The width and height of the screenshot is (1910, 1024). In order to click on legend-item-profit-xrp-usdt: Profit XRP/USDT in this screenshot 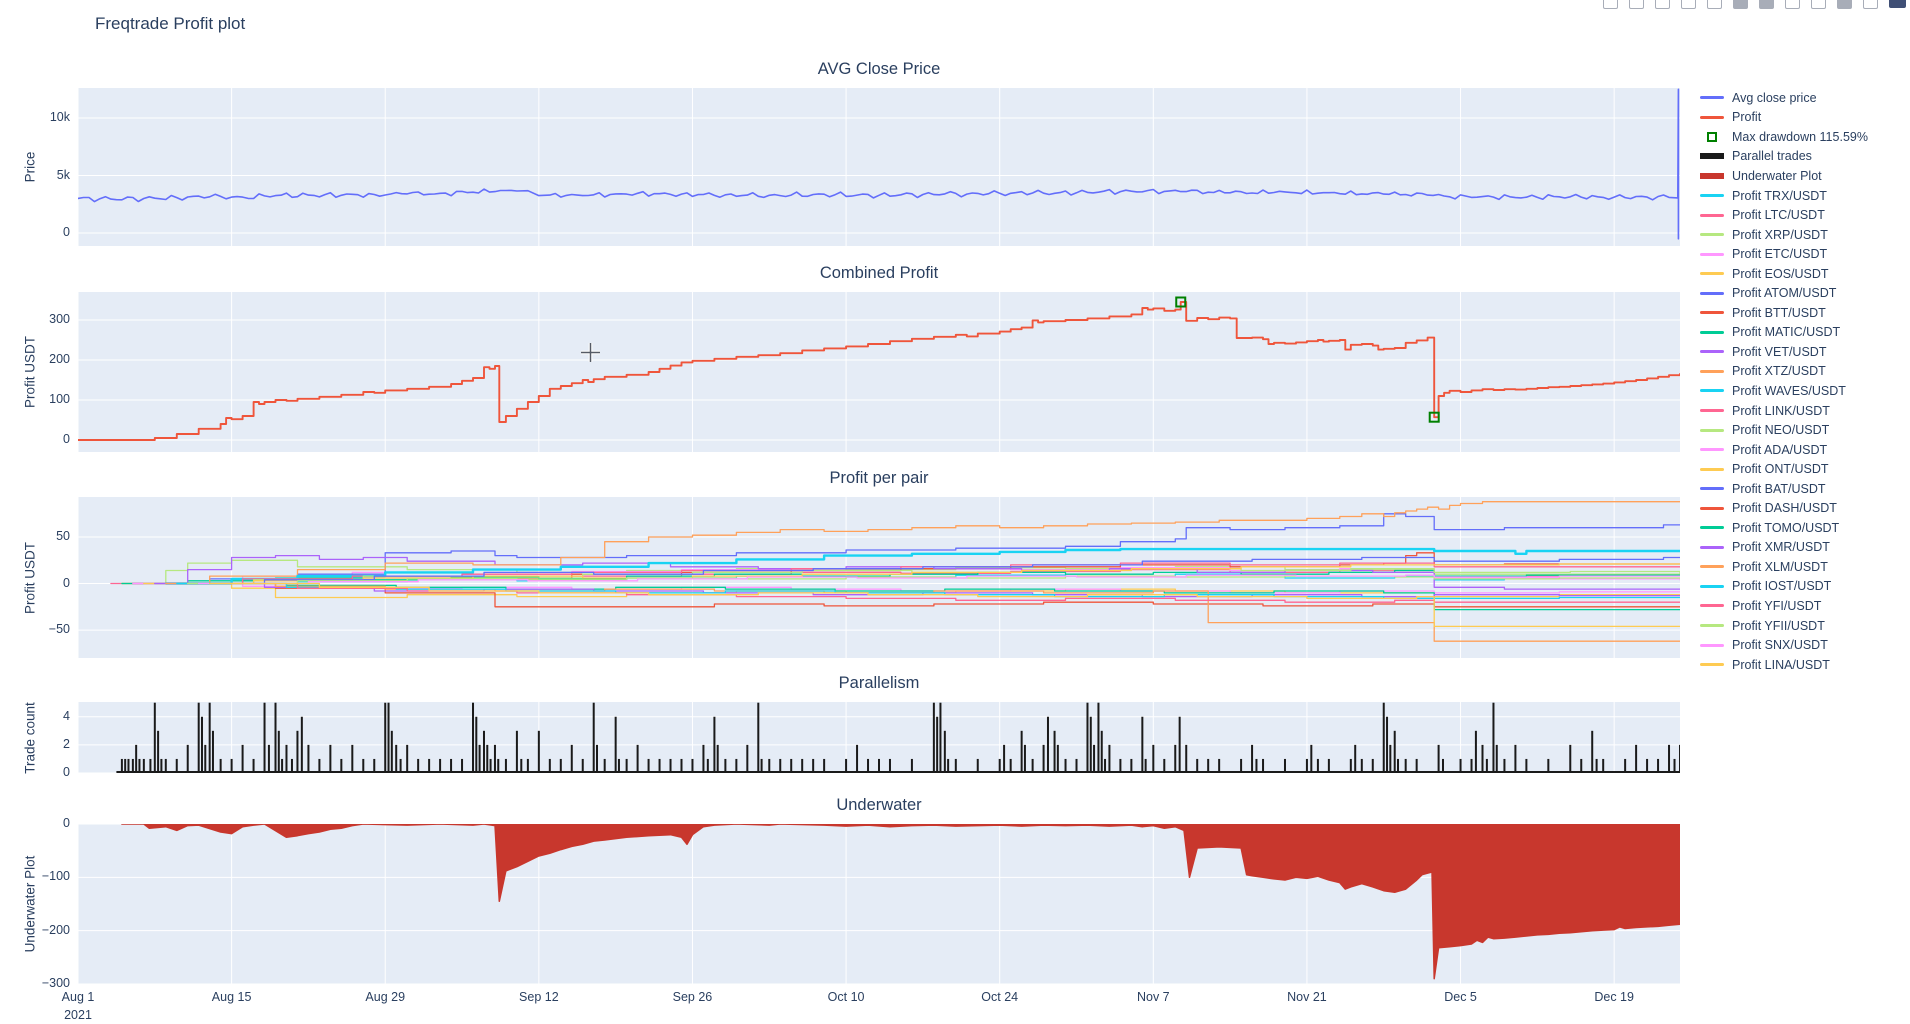, I will do `click(1784, 235)`.